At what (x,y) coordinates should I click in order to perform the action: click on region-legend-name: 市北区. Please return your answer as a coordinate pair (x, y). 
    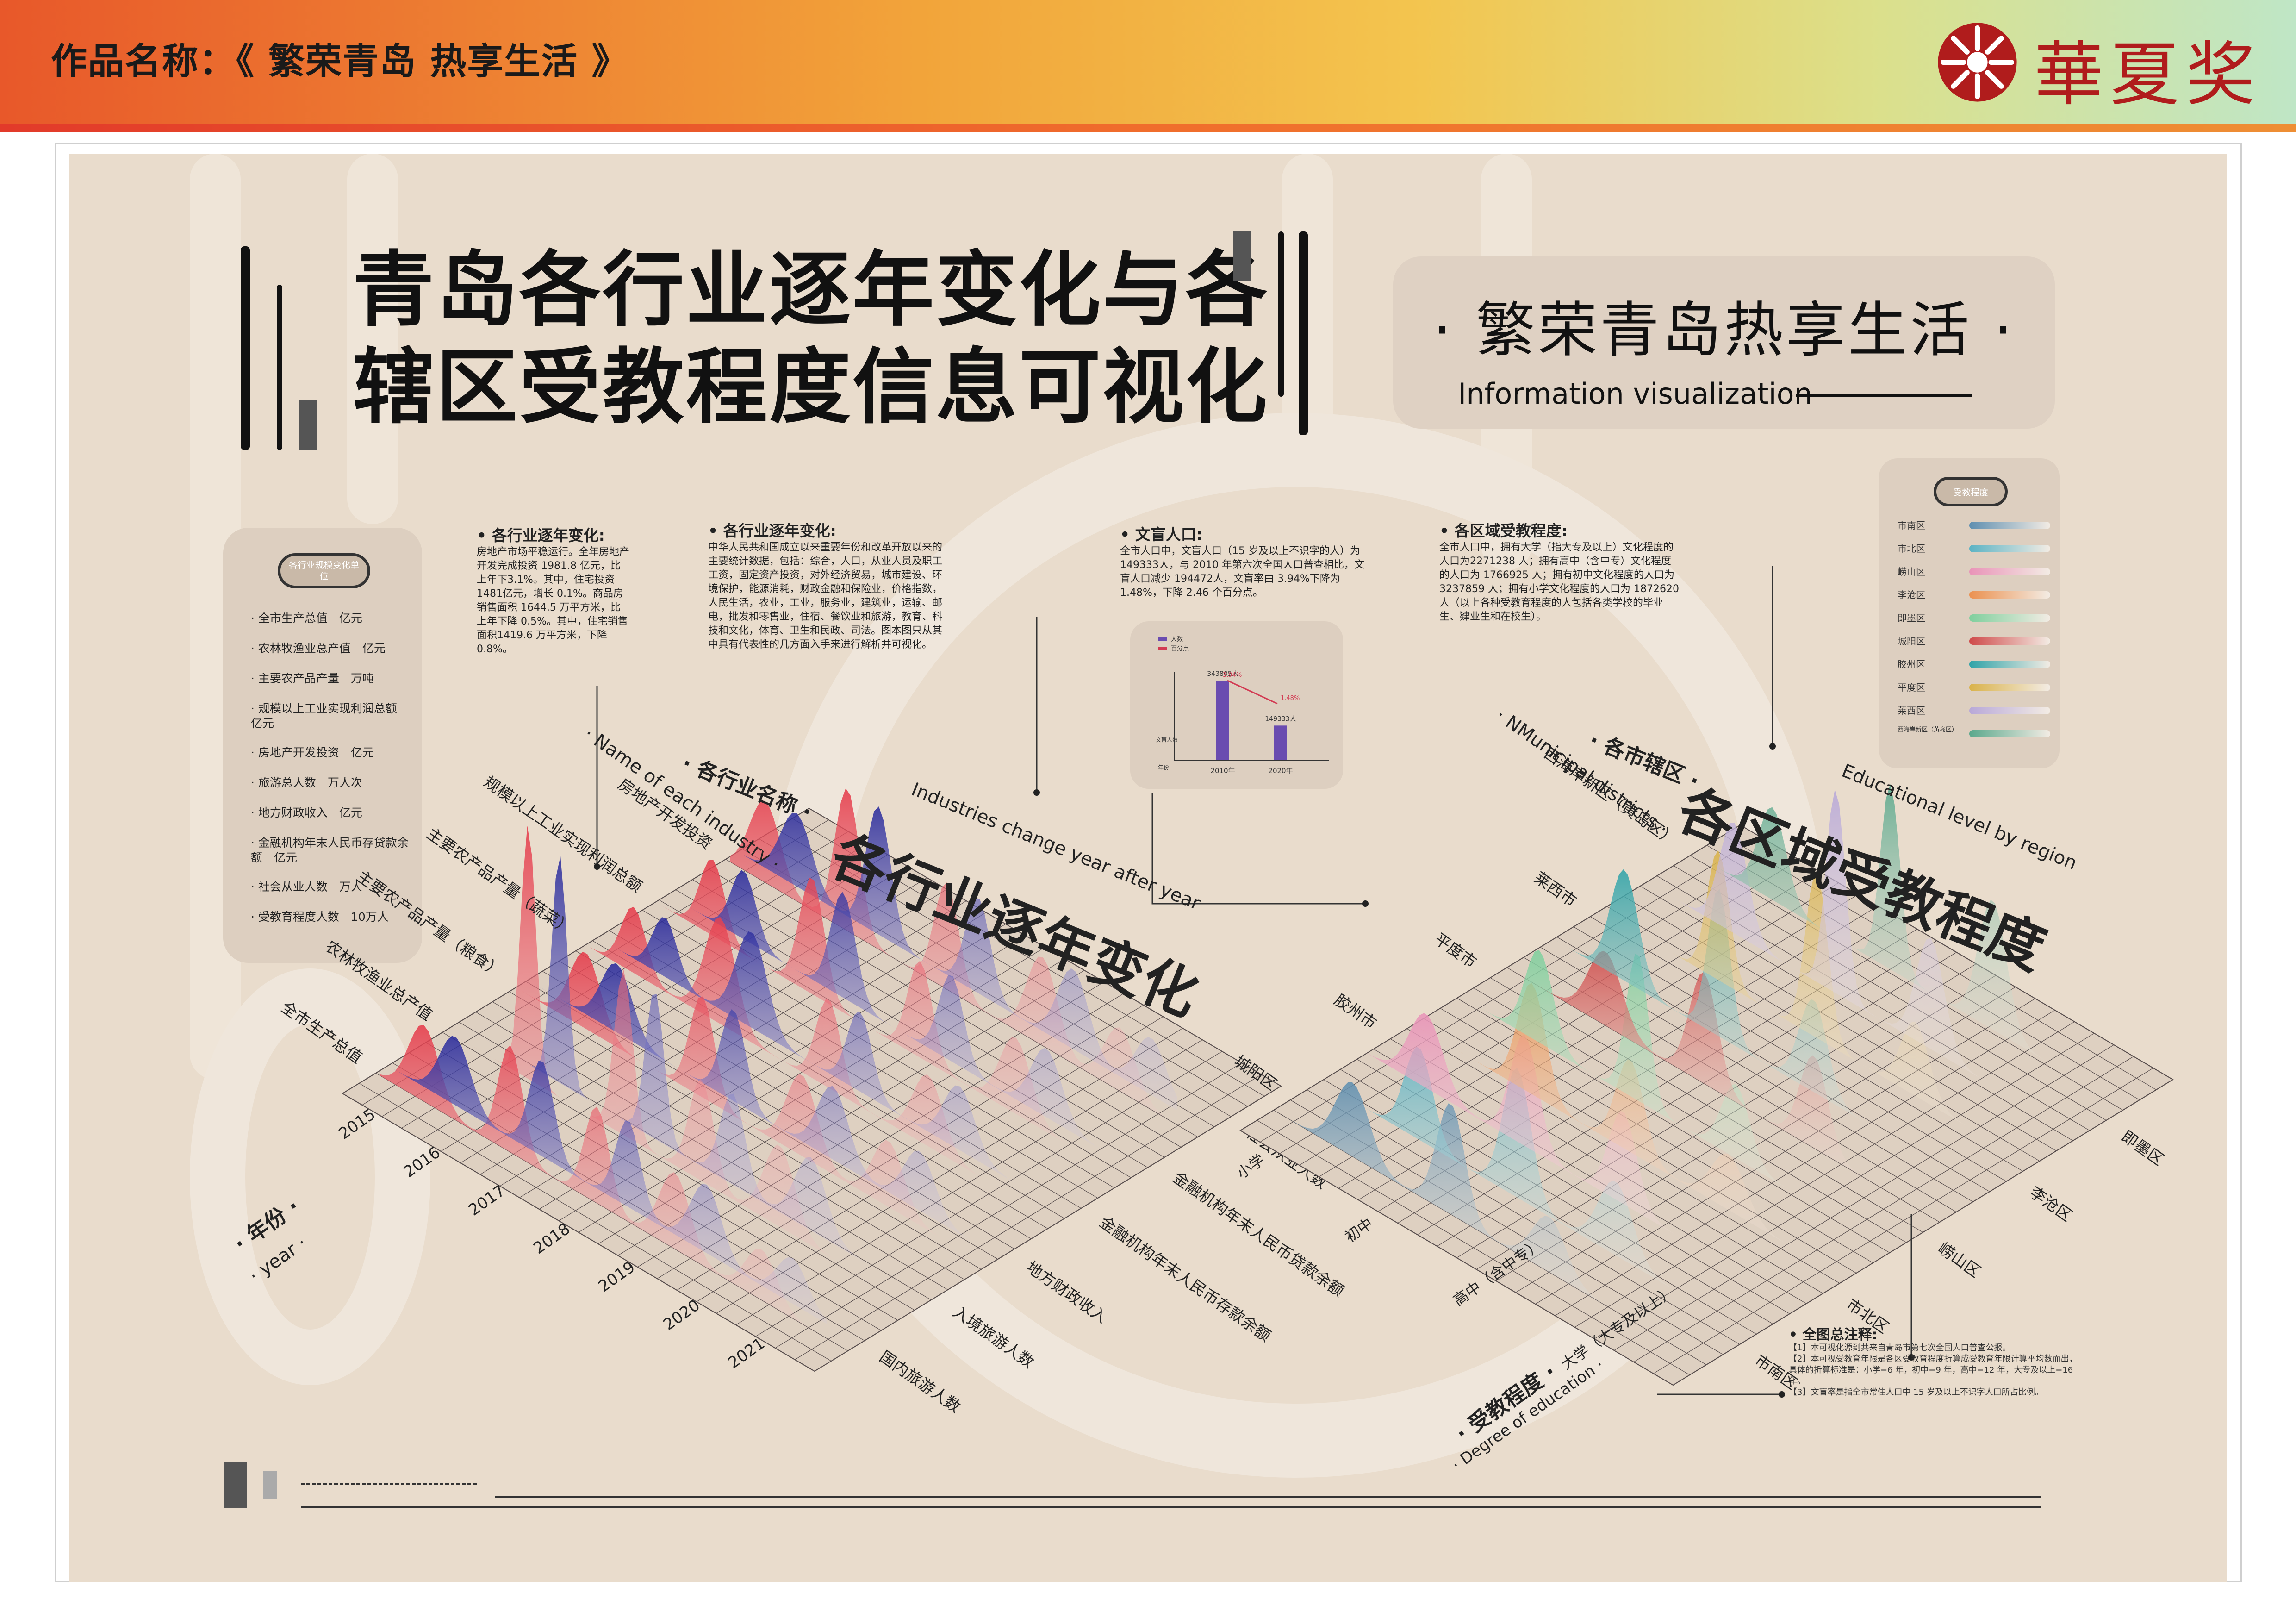
    Looking at the image, I should click on (1911, 548).